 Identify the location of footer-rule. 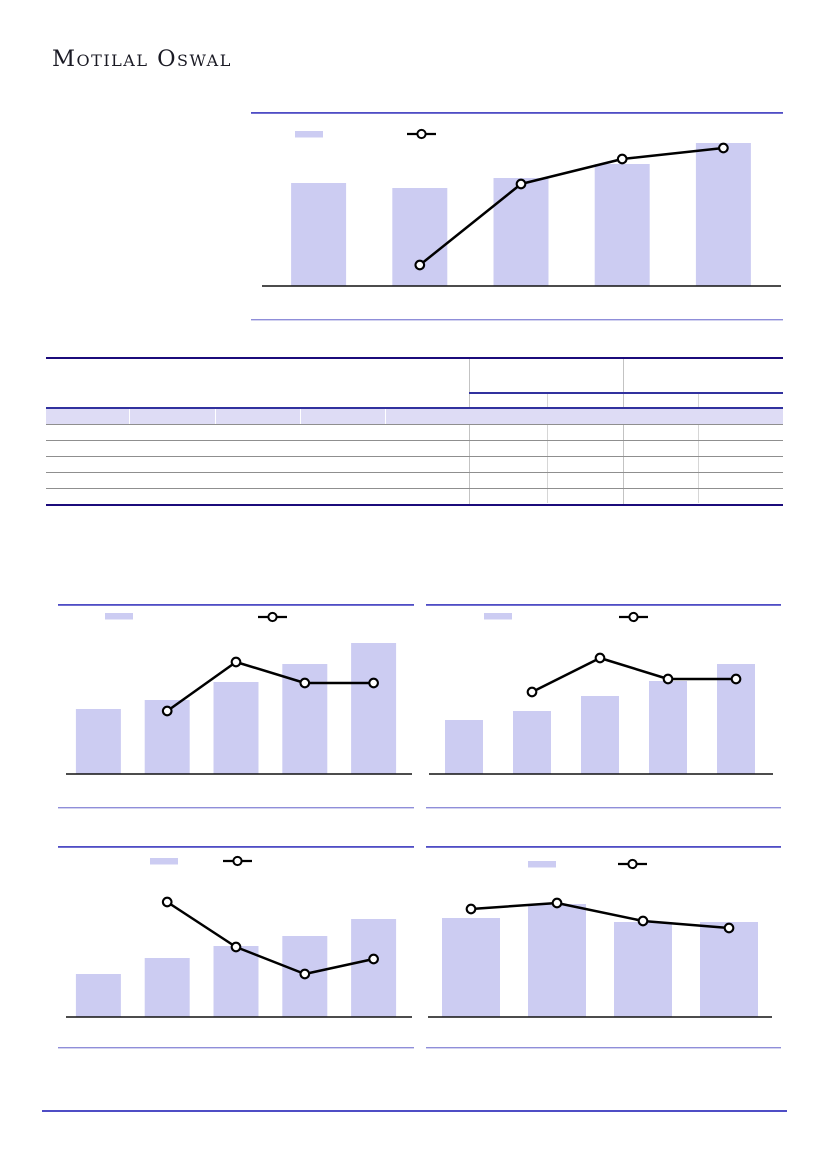
(414, 1111).